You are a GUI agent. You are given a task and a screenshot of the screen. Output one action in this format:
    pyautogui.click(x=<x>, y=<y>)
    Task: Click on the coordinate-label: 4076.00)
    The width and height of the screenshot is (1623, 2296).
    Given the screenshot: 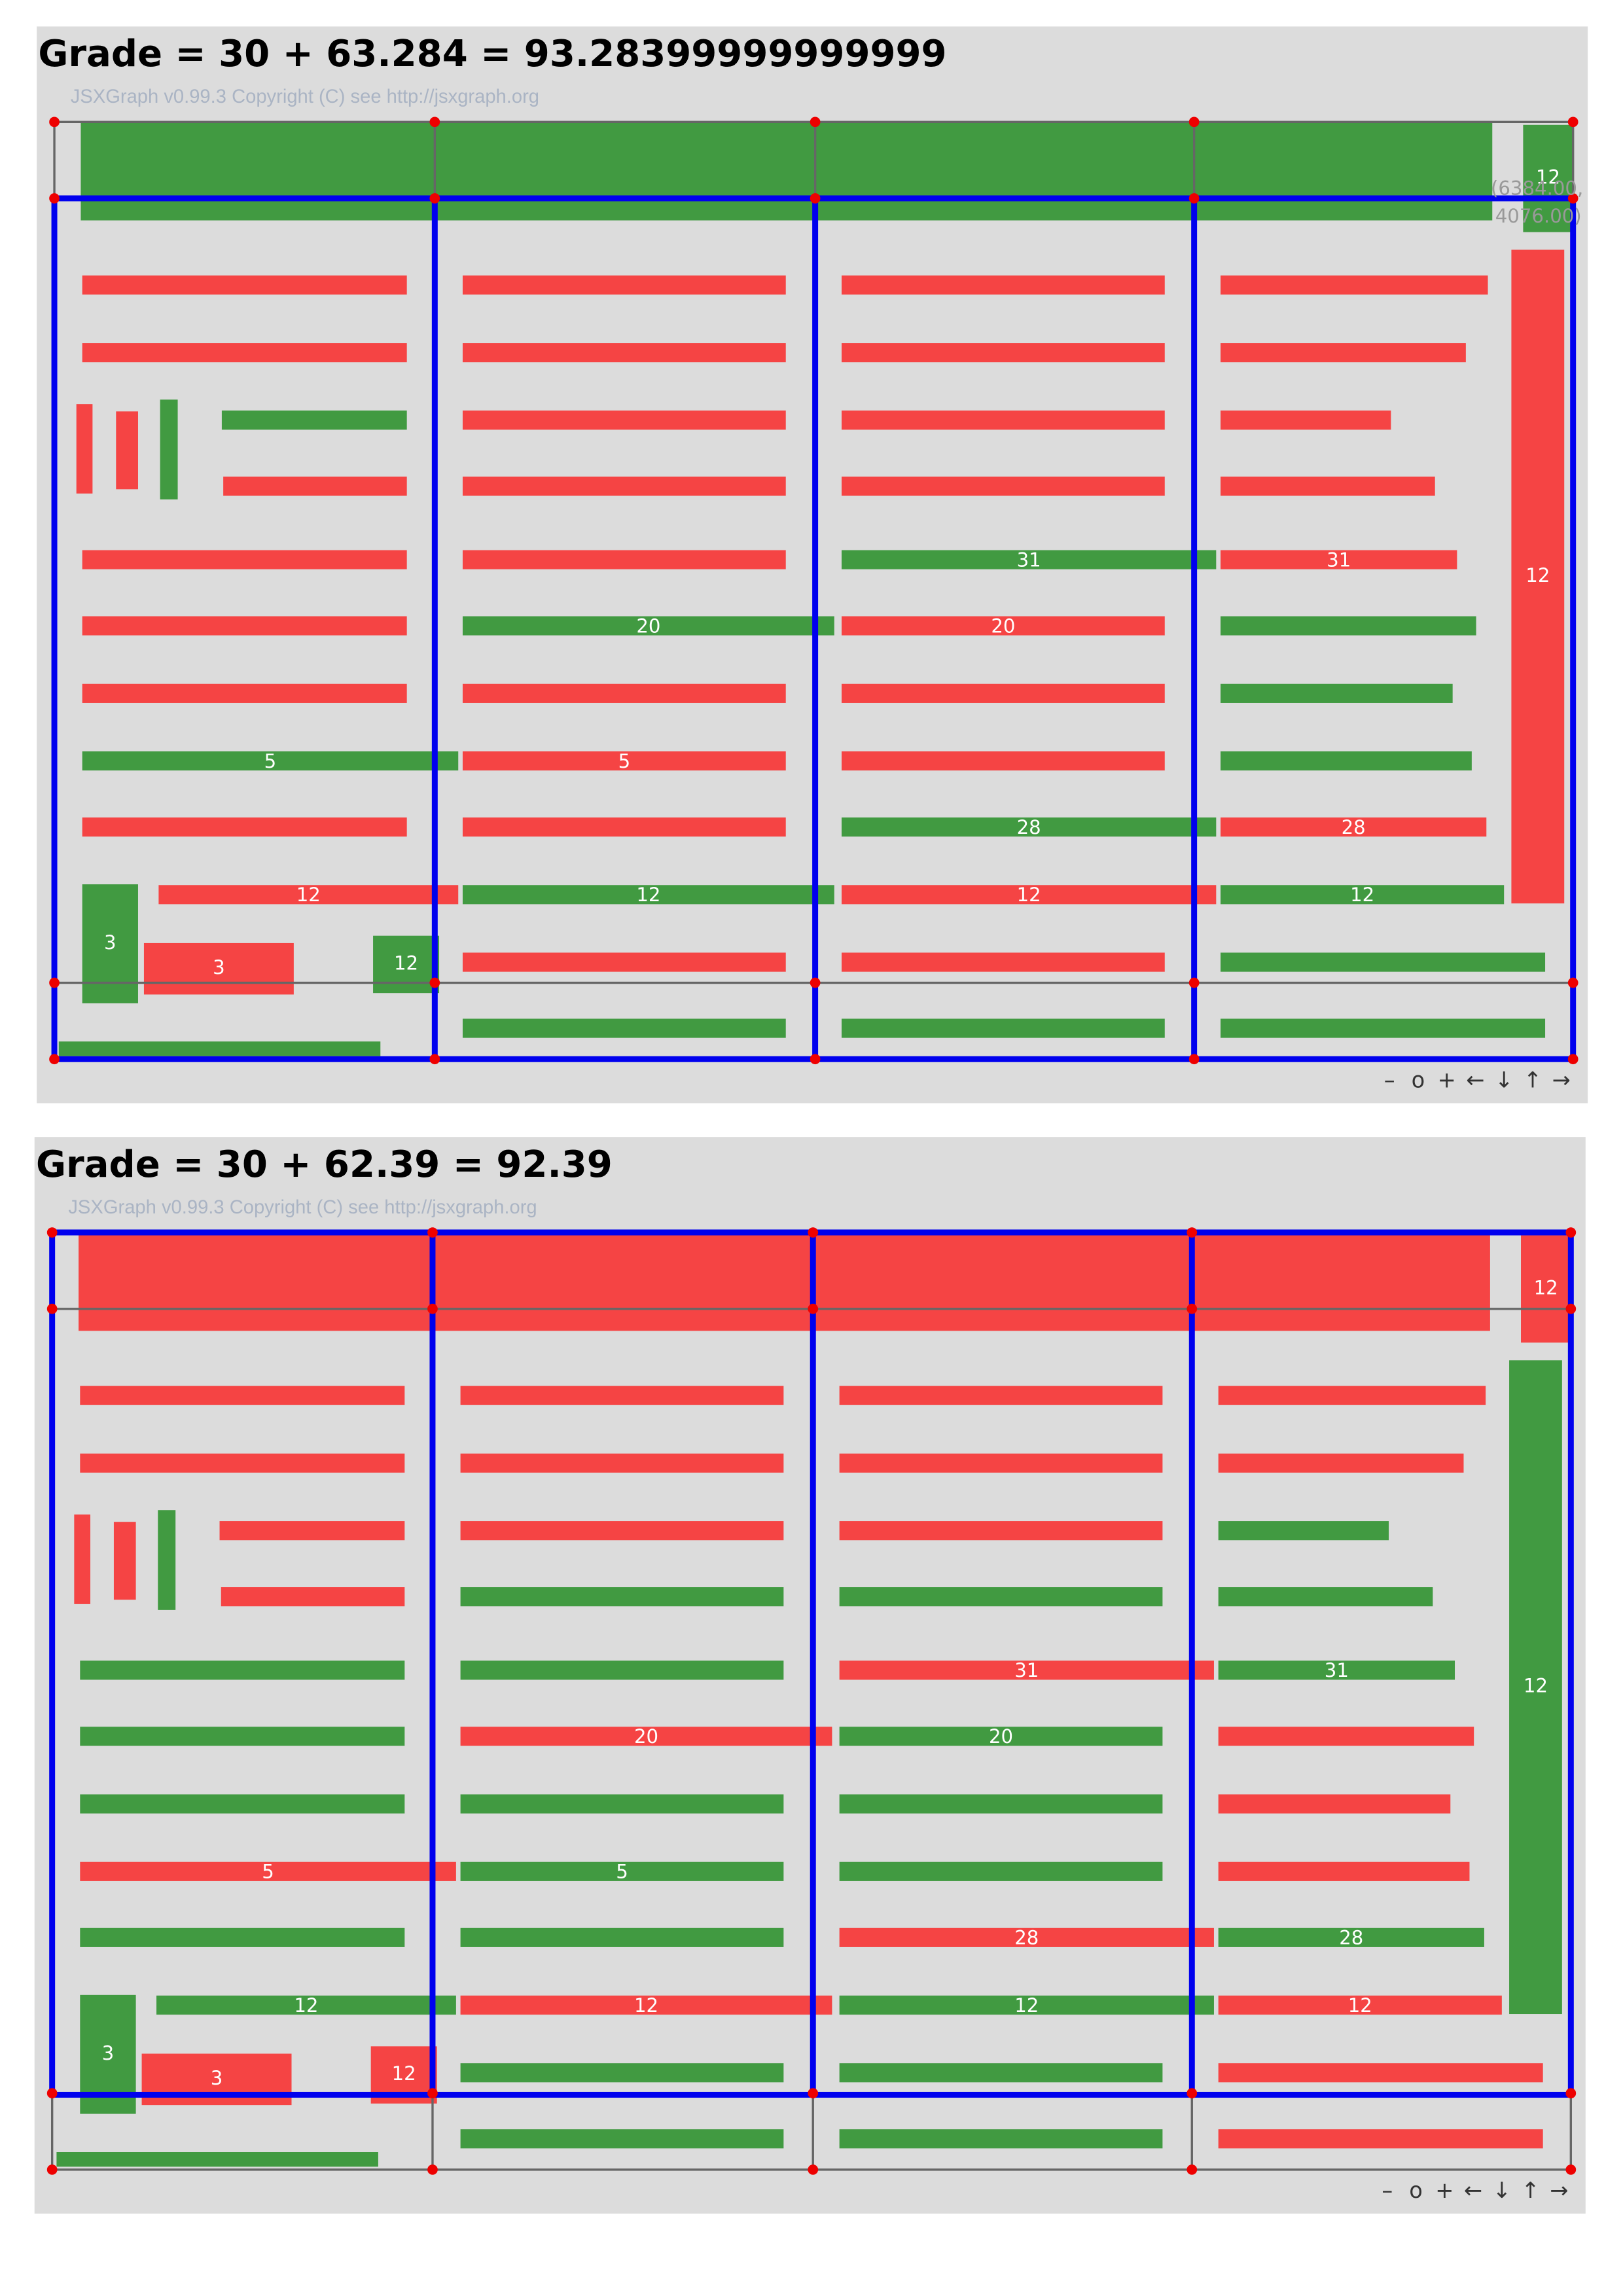 What is the action you would take?
    pyautogui.click(x=1539, y=216)
    